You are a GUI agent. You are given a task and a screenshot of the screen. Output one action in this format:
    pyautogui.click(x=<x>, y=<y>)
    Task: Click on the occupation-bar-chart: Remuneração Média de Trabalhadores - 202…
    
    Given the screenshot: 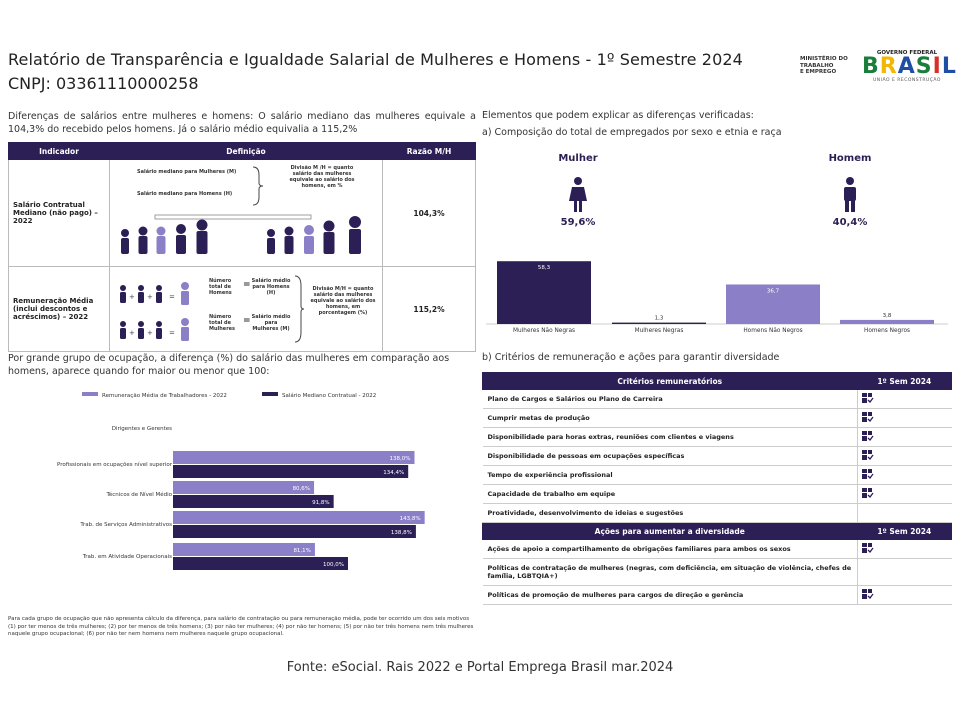 What is the action you would take?
    pyautogui.click(x=241, y=481)
    